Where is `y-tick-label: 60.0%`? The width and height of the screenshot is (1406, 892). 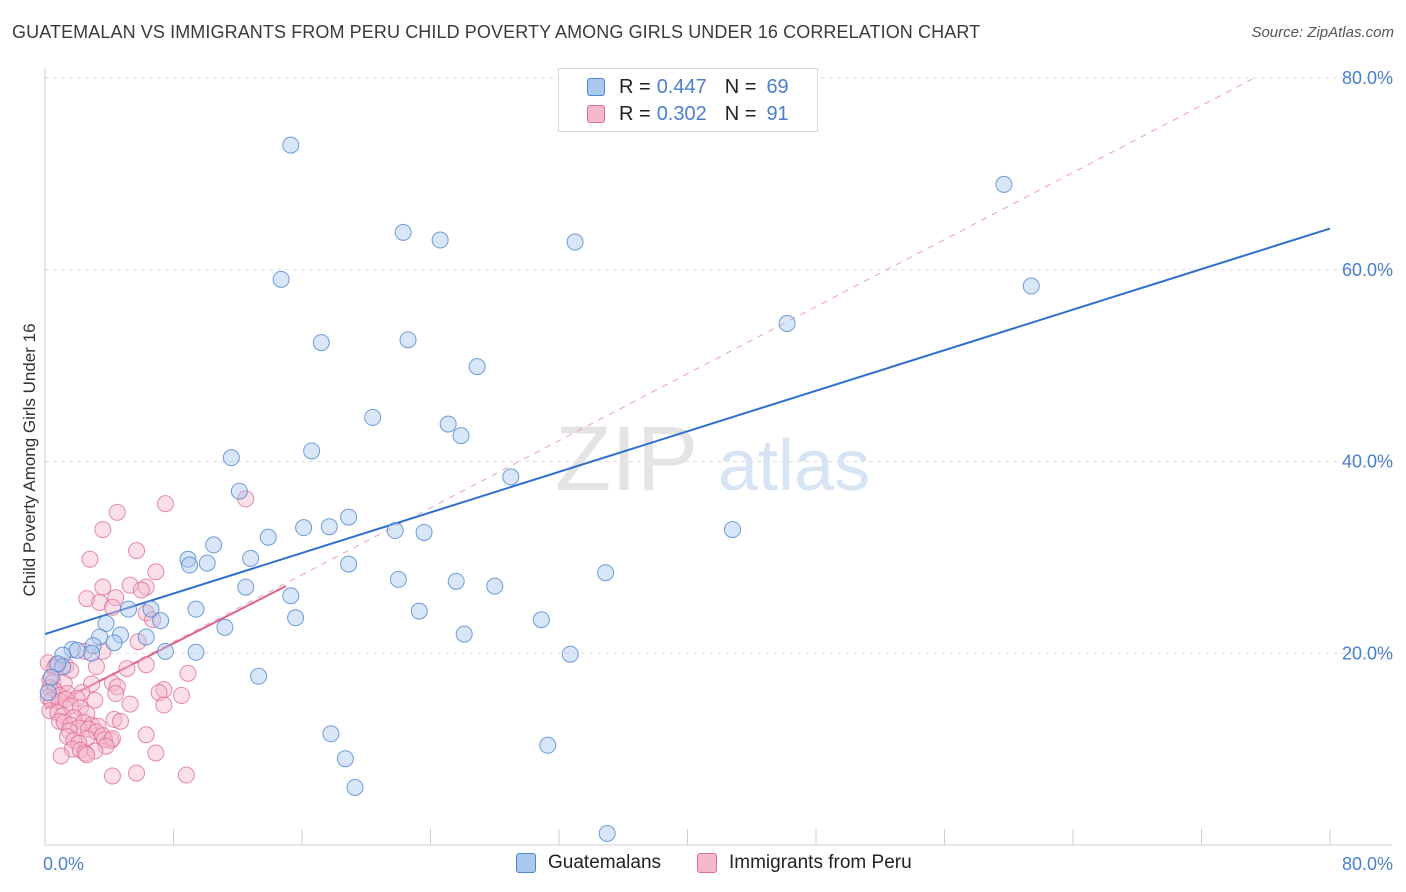 y-tick-label: 60.0% is located at coordinates (1367, 270).